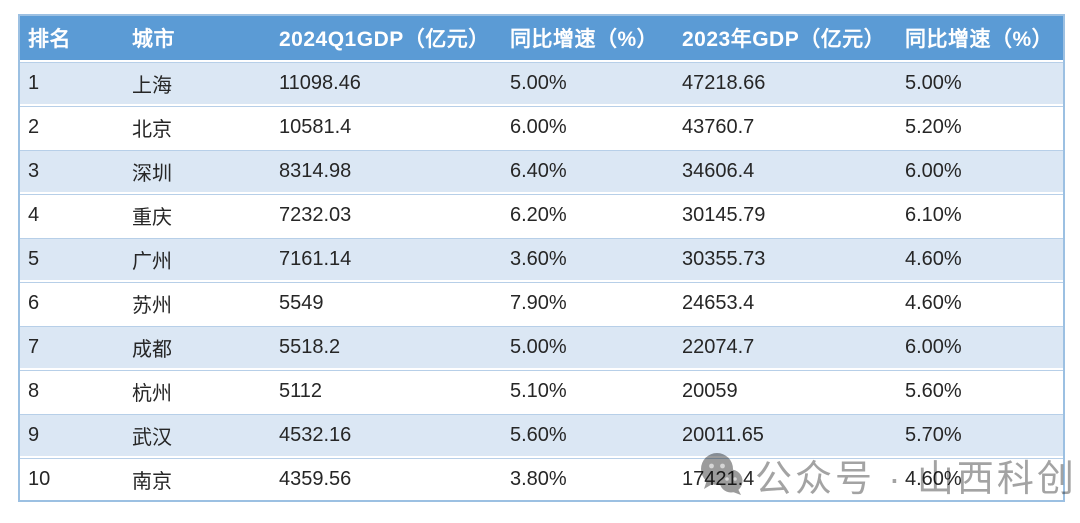  What do you see at coordinates (384, 39) in the screenshot?
I see `header-cell: 2024Q1GDP（亿元）` at bounding box center [384, 39].